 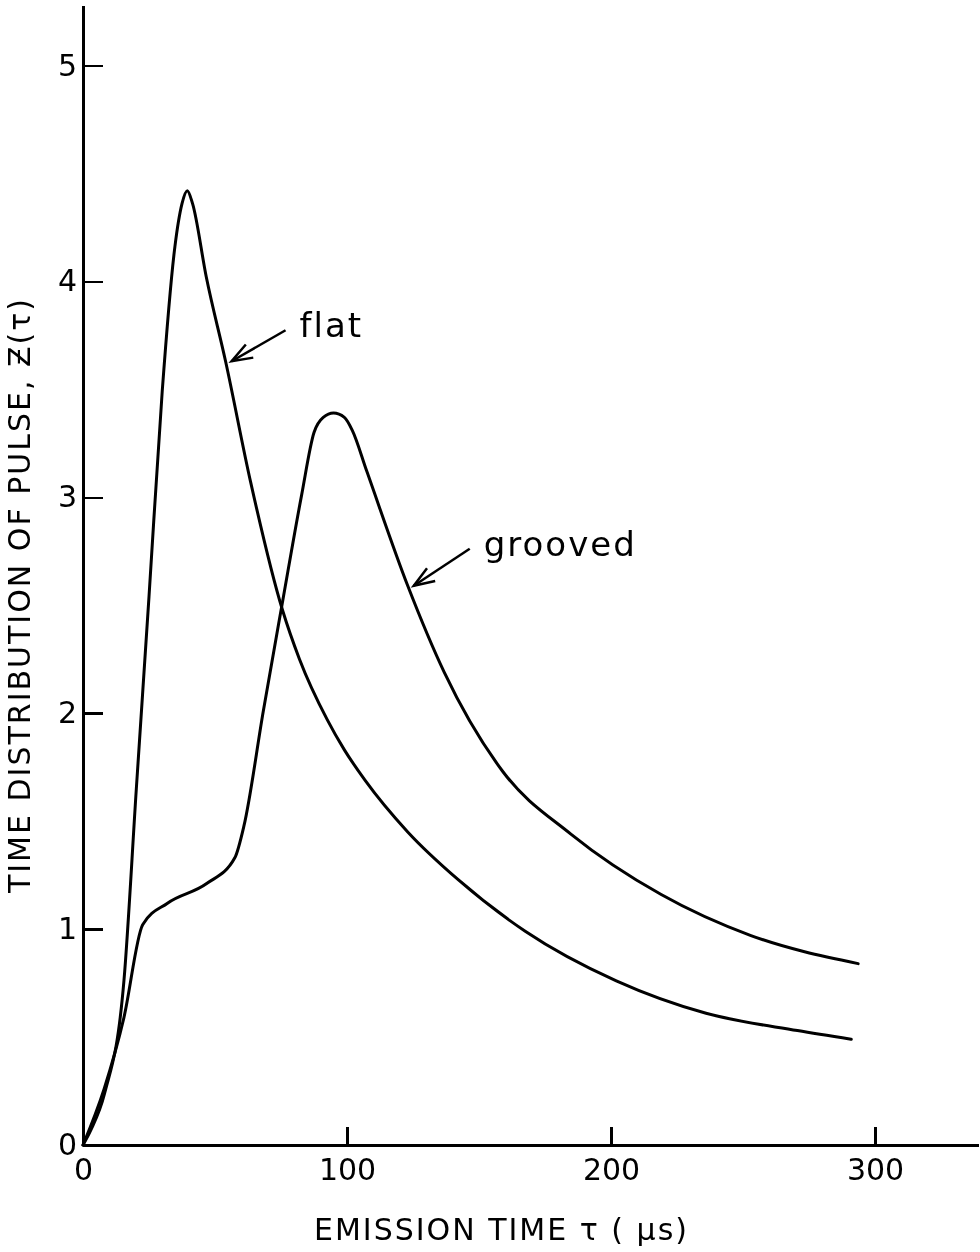 I want to click on x-tick-label: 200, so click(x=611, y=1170).